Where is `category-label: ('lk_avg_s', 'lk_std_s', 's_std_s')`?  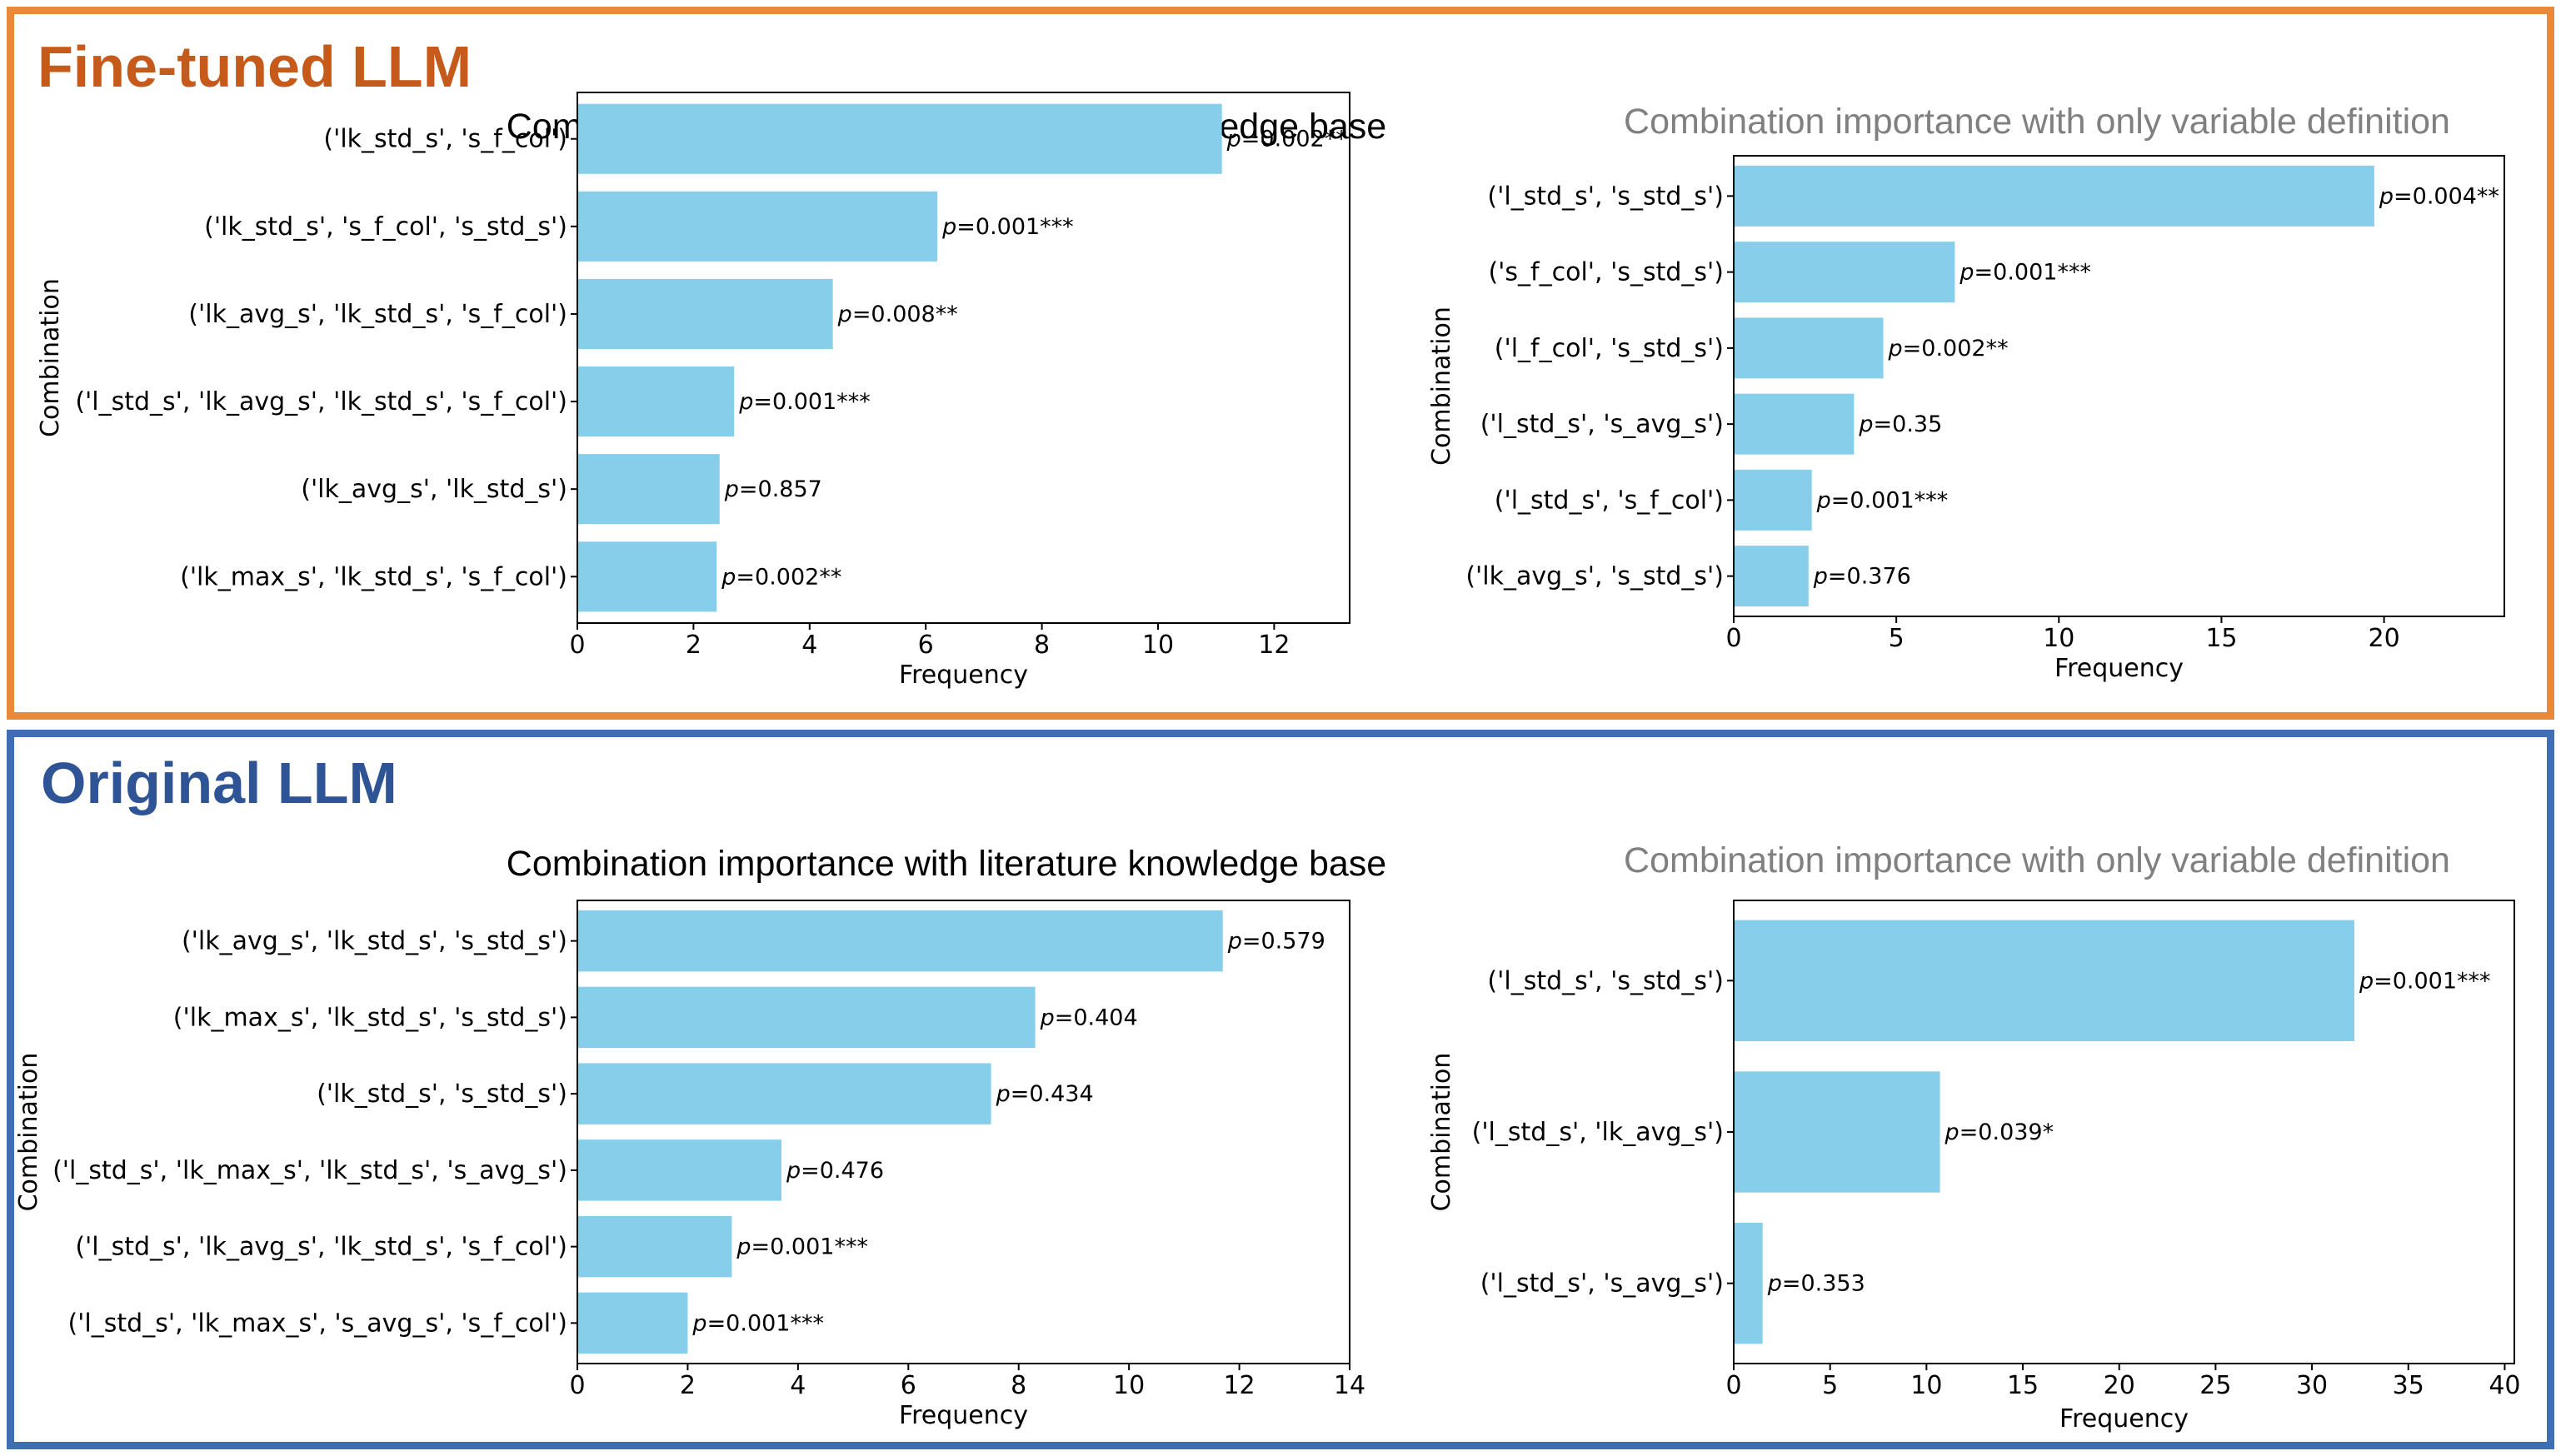 category-label: ('lk_avg_s', 'lk_std_s', 's_std_s') is located at coordinates (374, 941).